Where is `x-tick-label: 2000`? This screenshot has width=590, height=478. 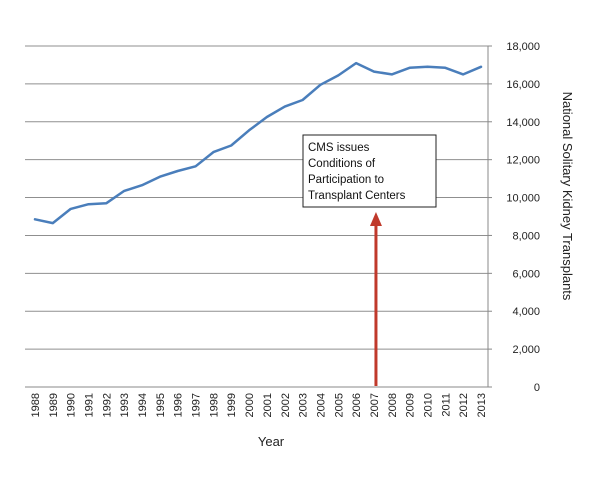 x-tick-label: 2000 is located at coordinates (250, 405).